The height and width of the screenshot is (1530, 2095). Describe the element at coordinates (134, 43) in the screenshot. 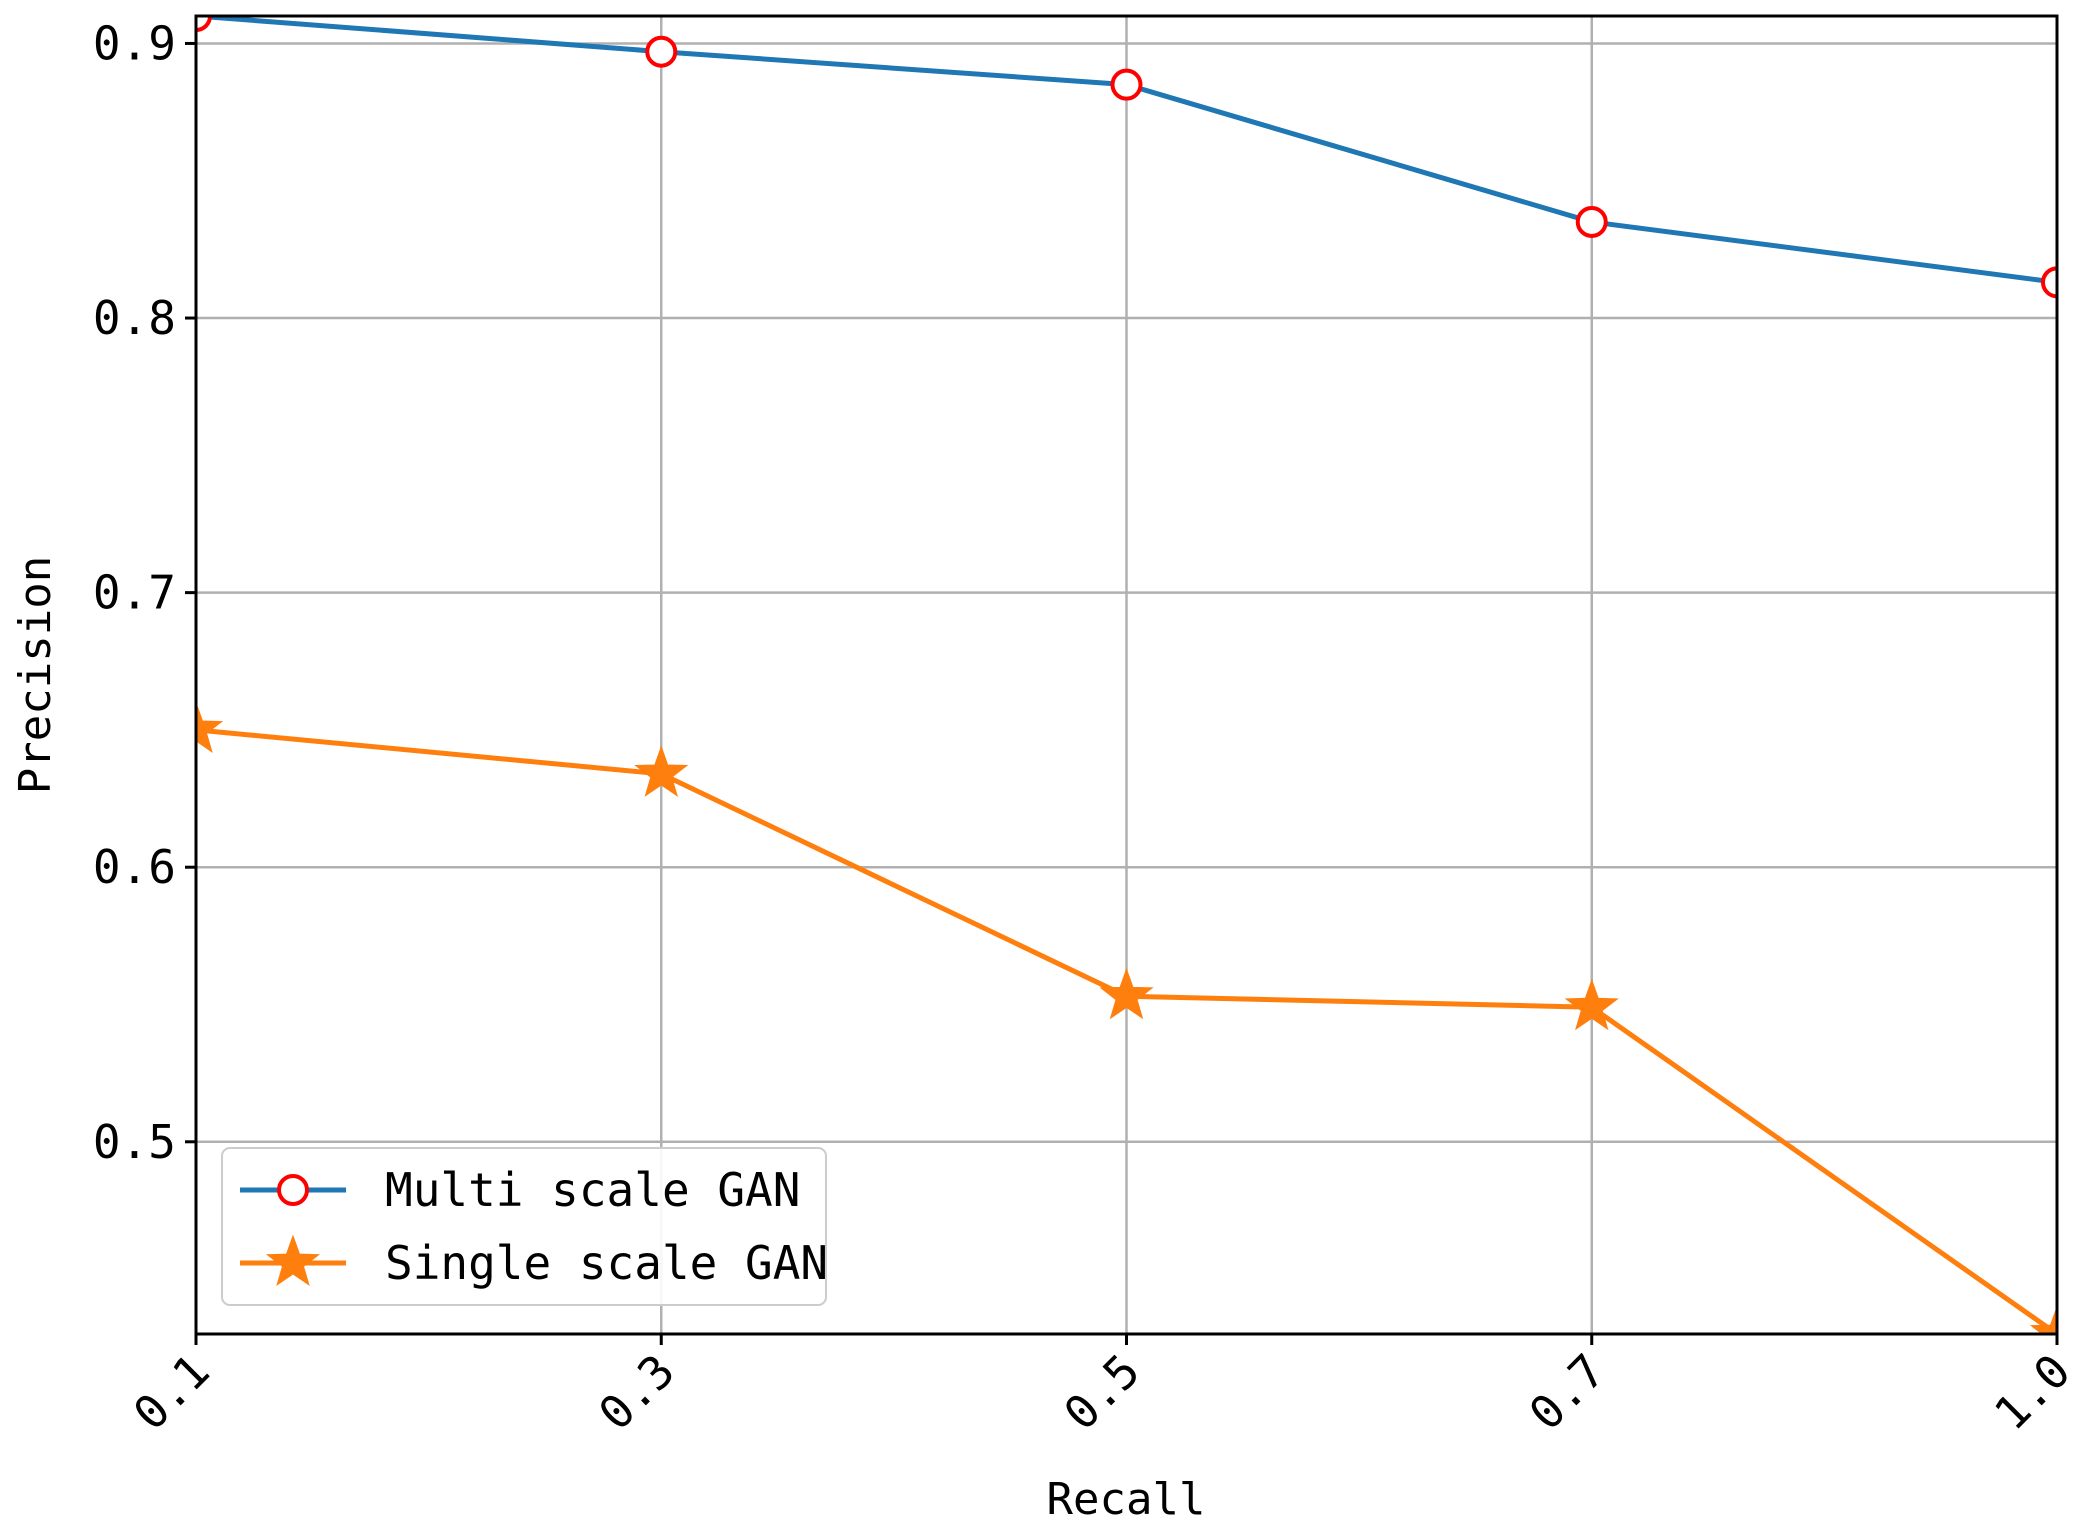

I see `y-tick-label: 0.9` at that location.